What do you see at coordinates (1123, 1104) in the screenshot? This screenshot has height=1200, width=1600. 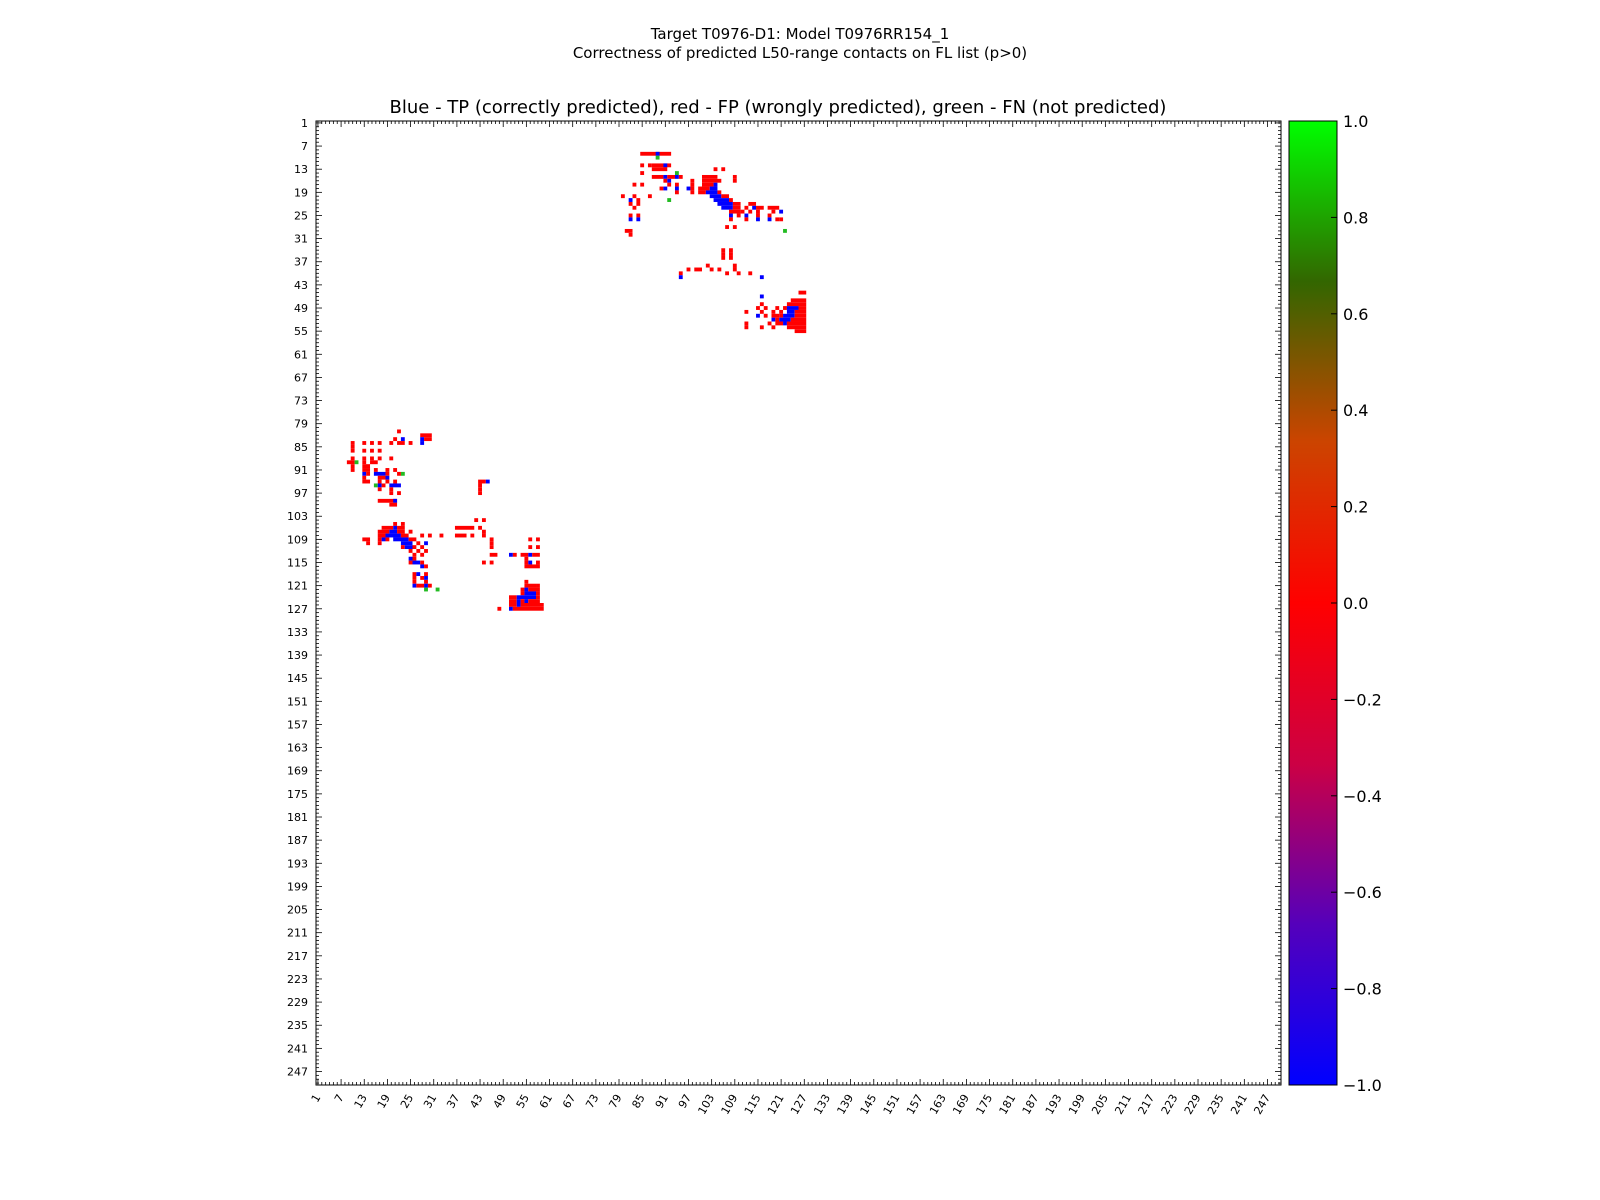 I see `x-tick-label: 211` at bounding box center [1123, 1104].